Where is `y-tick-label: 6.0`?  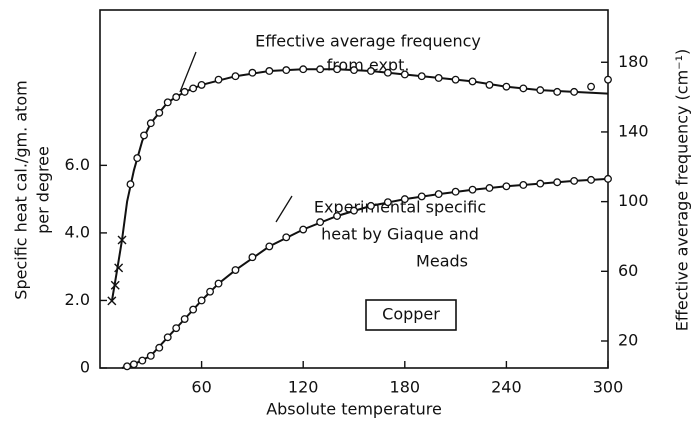 y-tick-label: 6.0 is located at coordinates (77, 164).